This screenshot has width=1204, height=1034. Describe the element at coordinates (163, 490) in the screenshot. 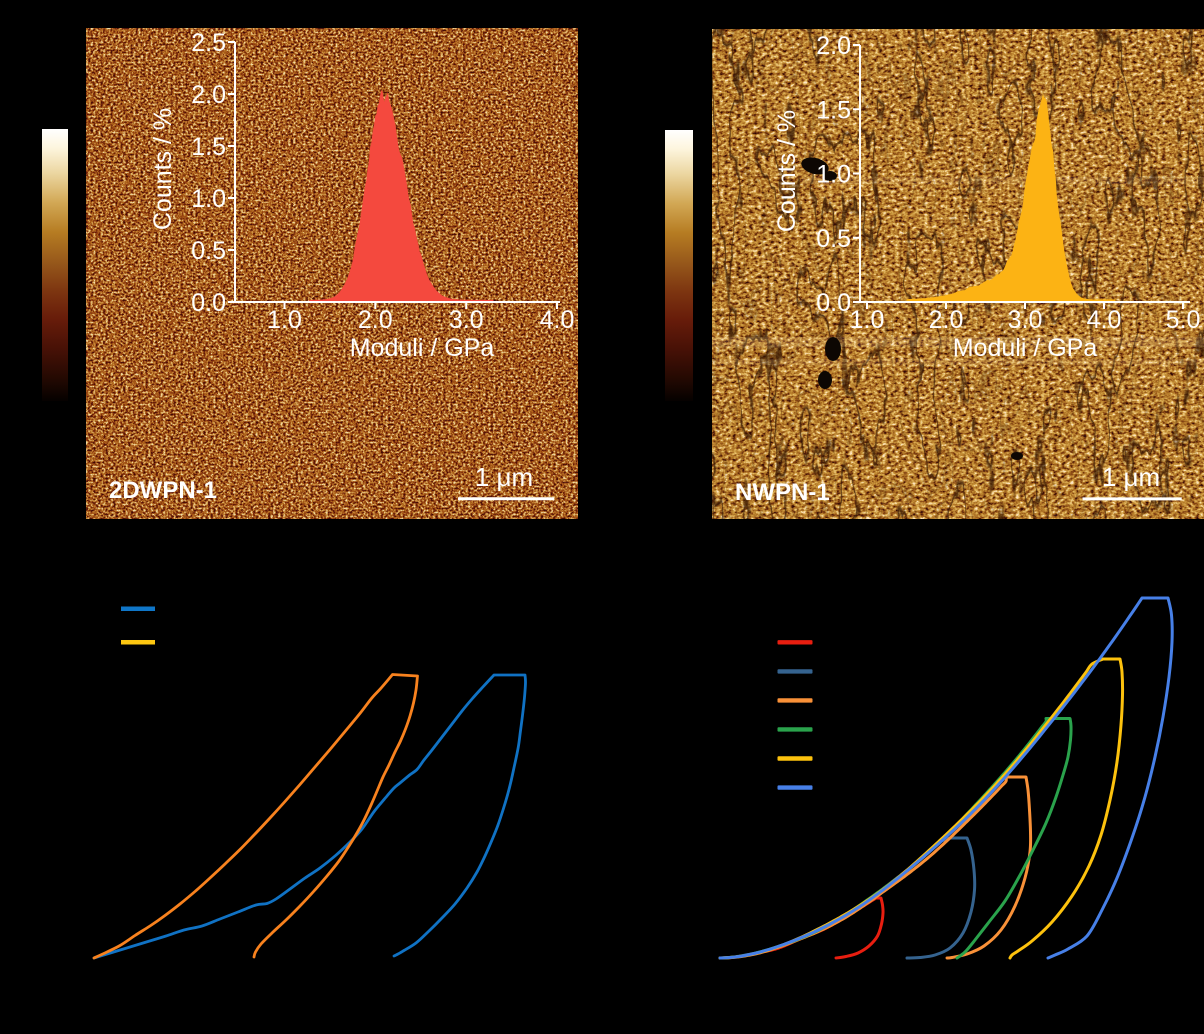

I see `svg-text: 2DWPN-1` at that location.